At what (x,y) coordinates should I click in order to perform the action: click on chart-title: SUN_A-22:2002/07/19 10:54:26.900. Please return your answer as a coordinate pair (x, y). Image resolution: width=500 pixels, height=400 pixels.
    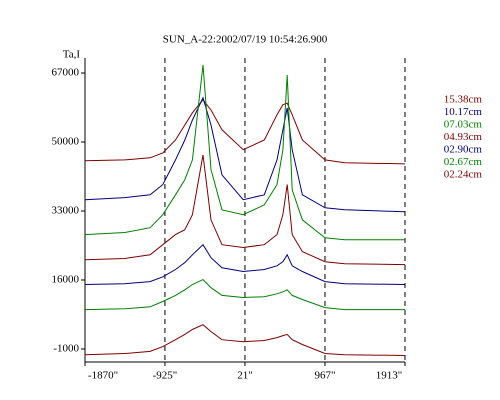
    Looking at the image, I should click on (245, 40).